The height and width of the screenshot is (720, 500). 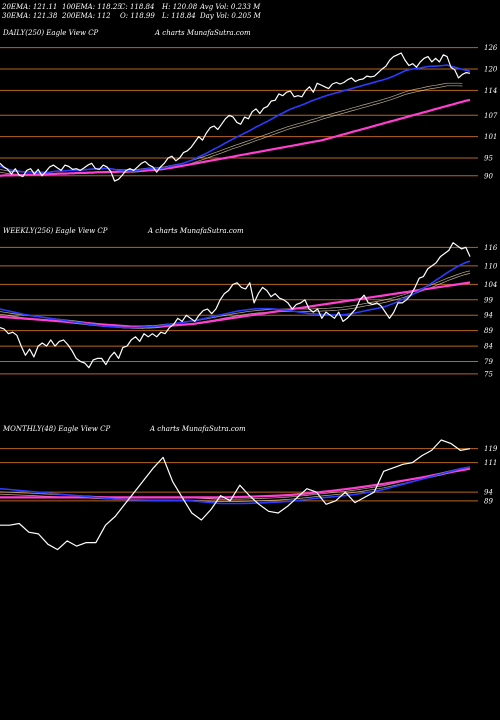 I want to click on weekly-tick-label: 110, so click(x=491, y=266).